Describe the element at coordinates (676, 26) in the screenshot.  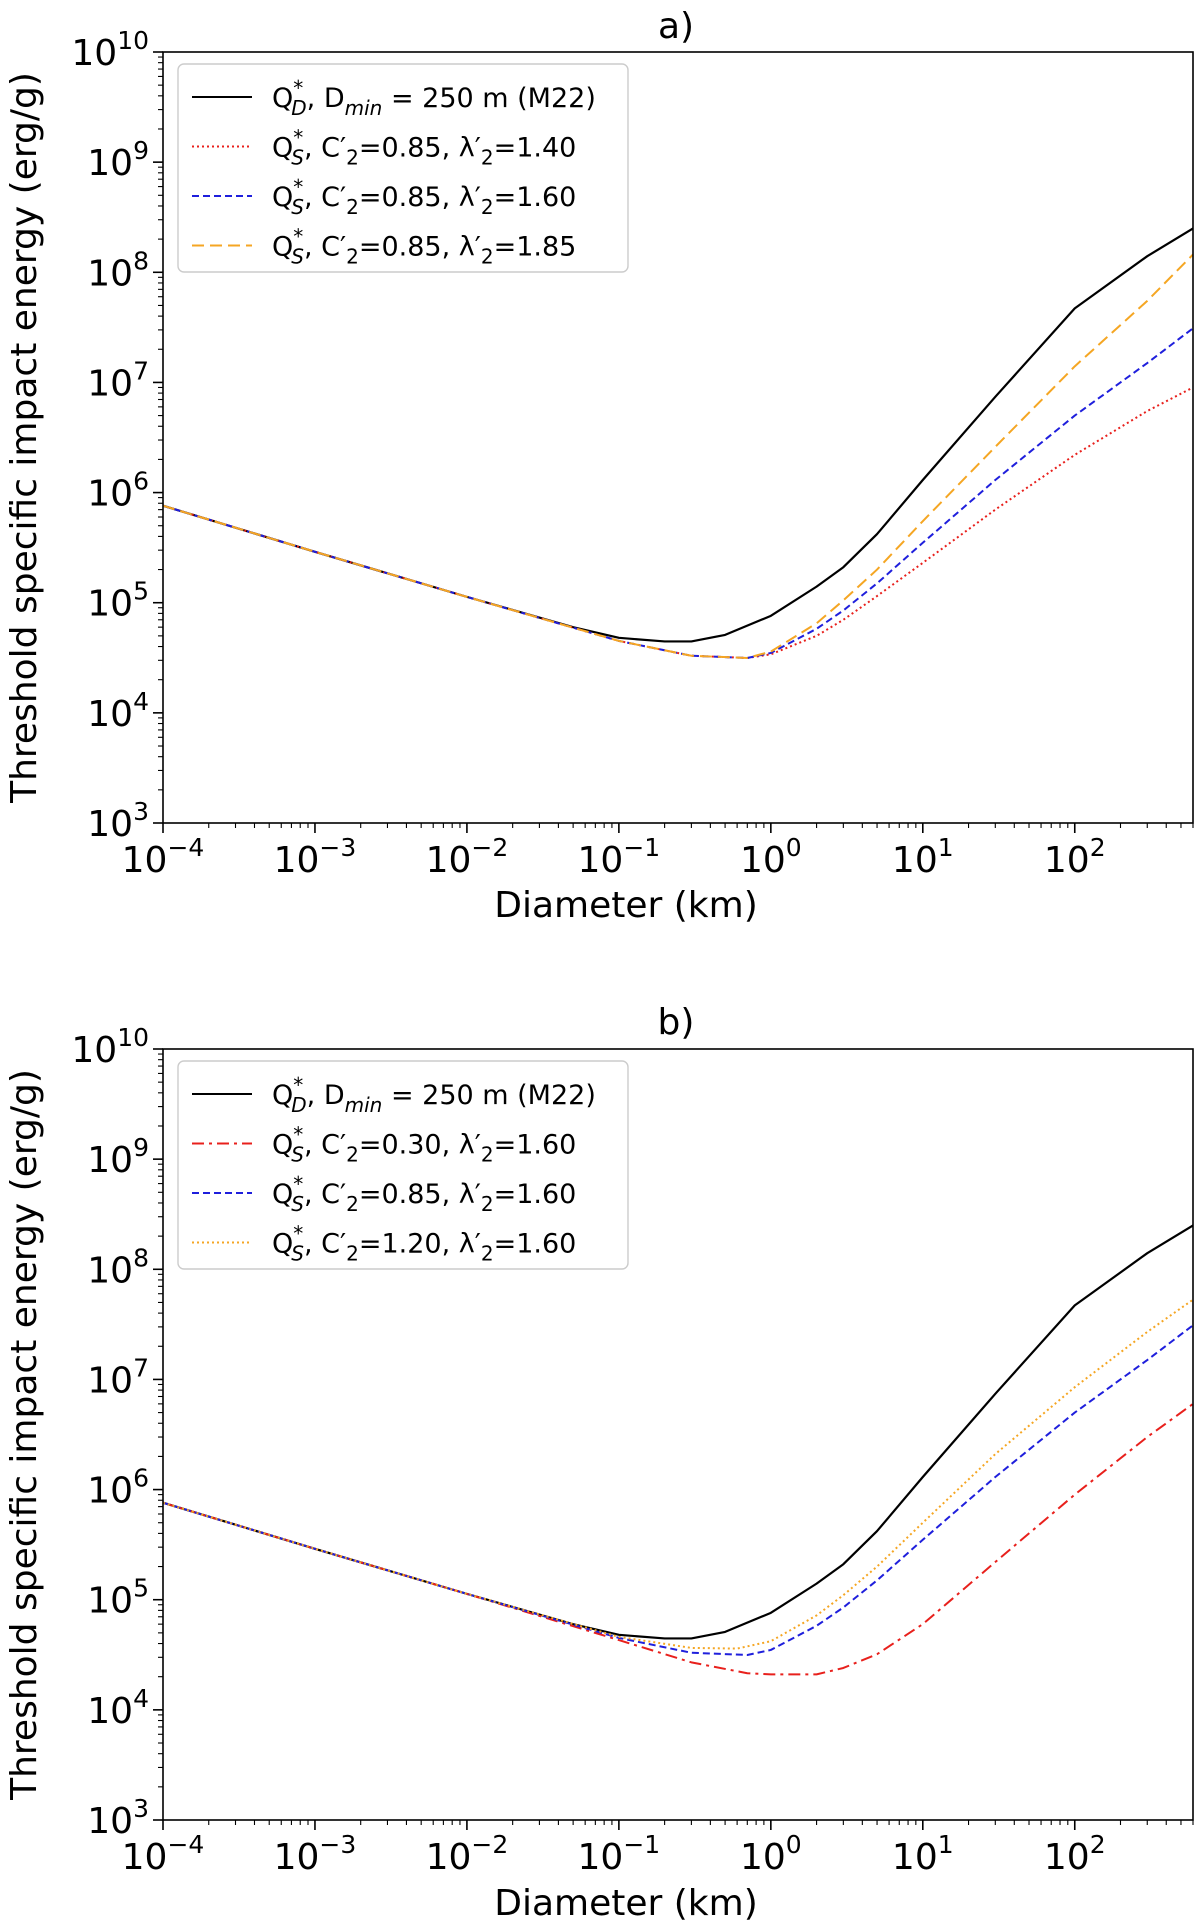
I see `panel-title: a)` at that location.